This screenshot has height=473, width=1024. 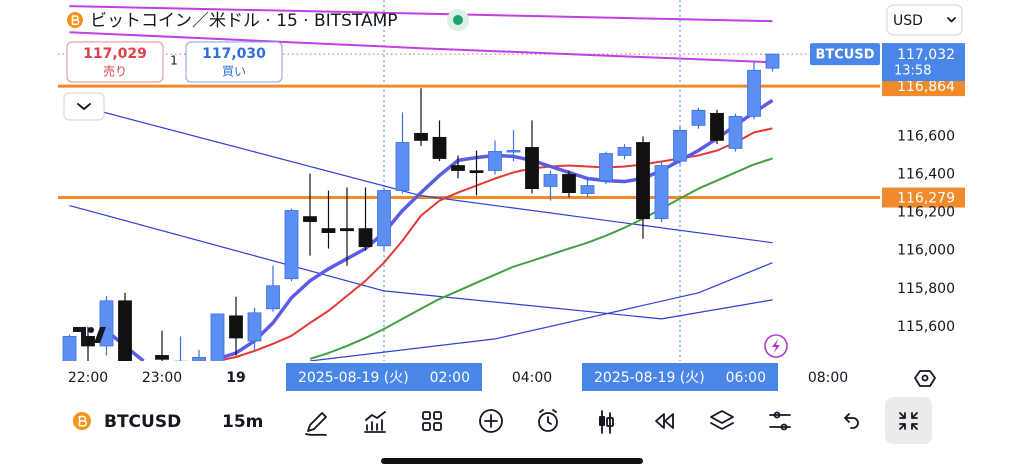 I want to click on buy-button: 117,030 買い, so click(x=234, y=62).